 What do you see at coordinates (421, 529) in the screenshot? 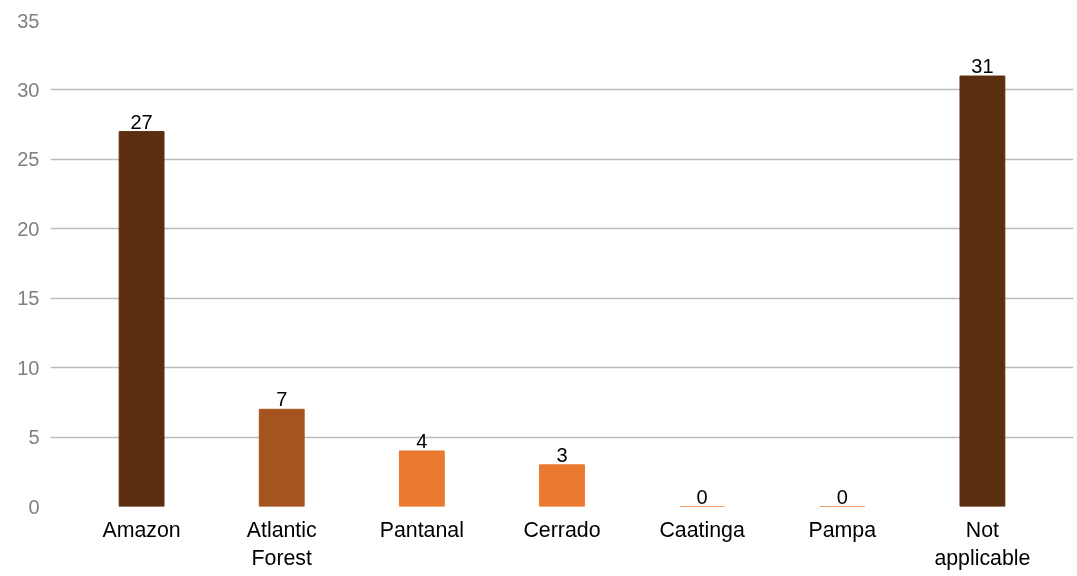
I see `x-tick-label: Pantanal` at bounding box center [421, 529].